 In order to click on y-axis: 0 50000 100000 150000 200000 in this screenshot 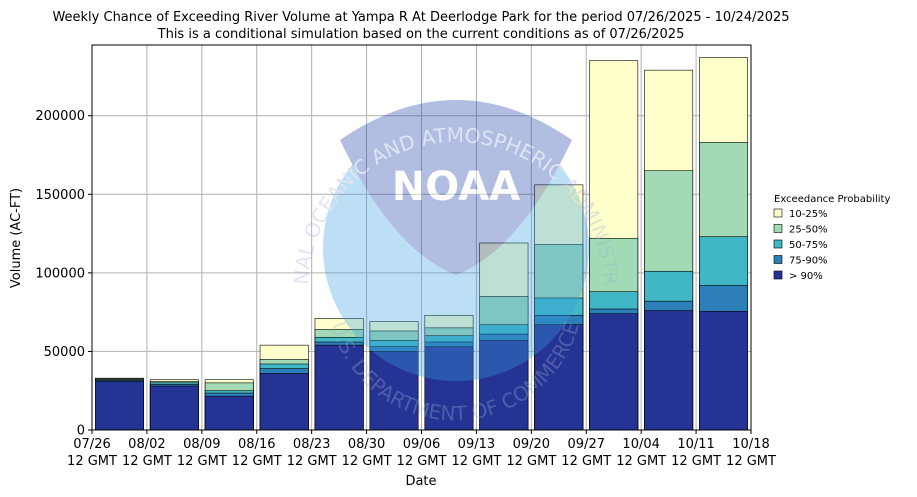, I will do `click(63, 274)`.